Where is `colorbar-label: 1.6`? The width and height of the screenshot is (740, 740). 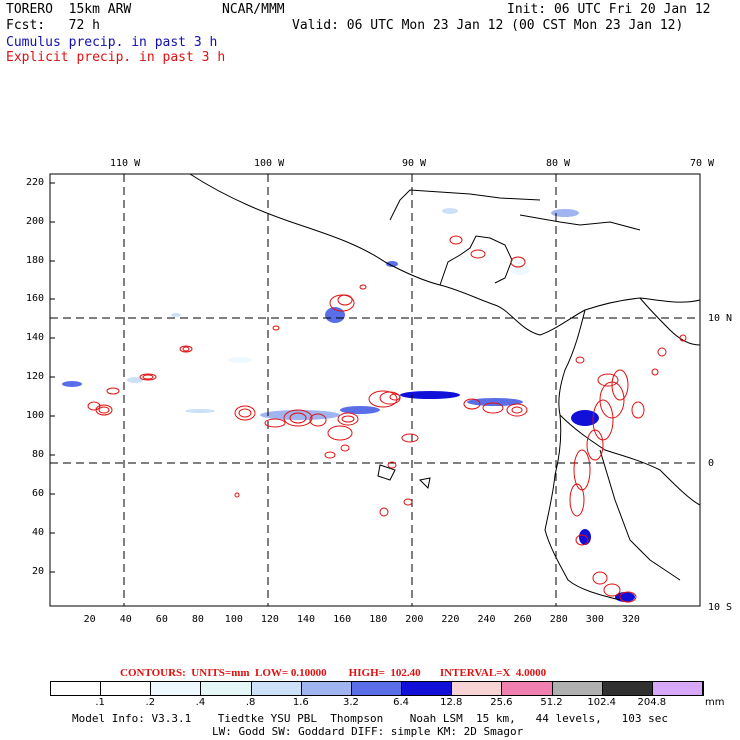 colorbar-label: 1.6 is located at coordinates (300, 702).